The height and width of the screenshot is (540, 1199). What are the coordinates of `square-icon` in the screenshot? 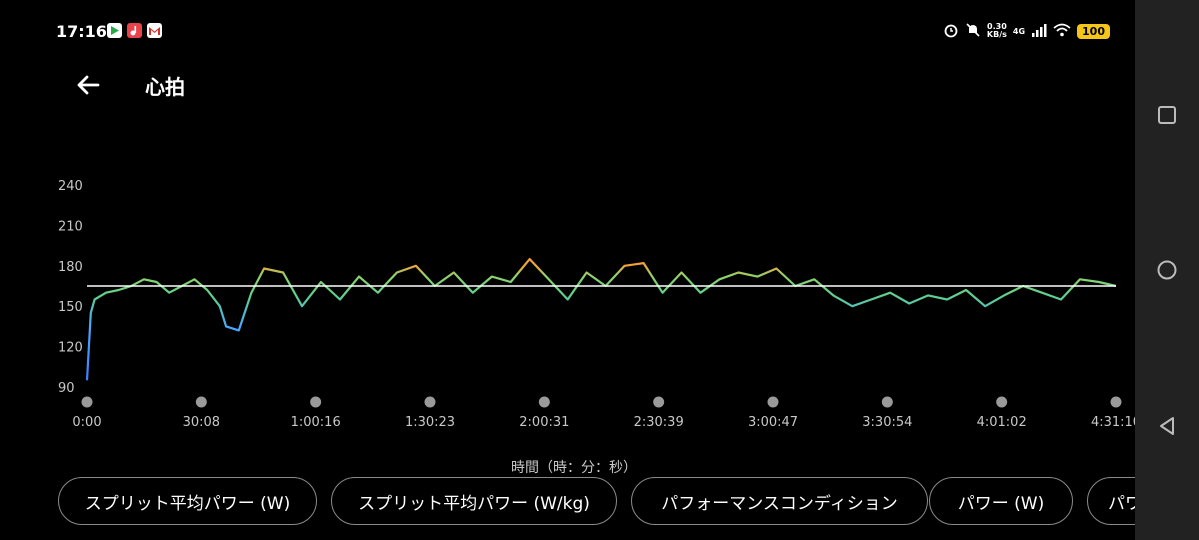 It's located at (1167, 115).